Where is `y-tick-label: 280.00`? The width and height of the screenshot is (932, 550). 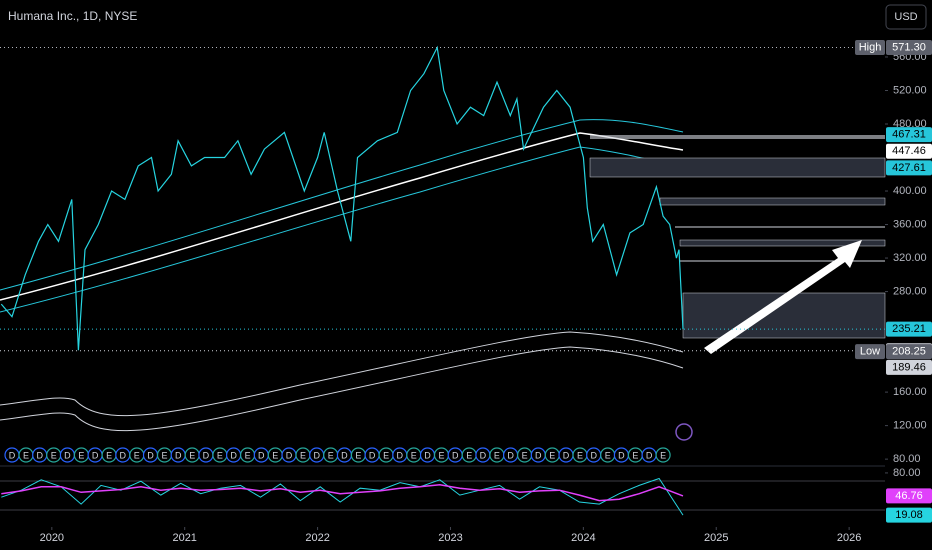 y-tick-label: 280.00 is located at coordinates (910, 291).